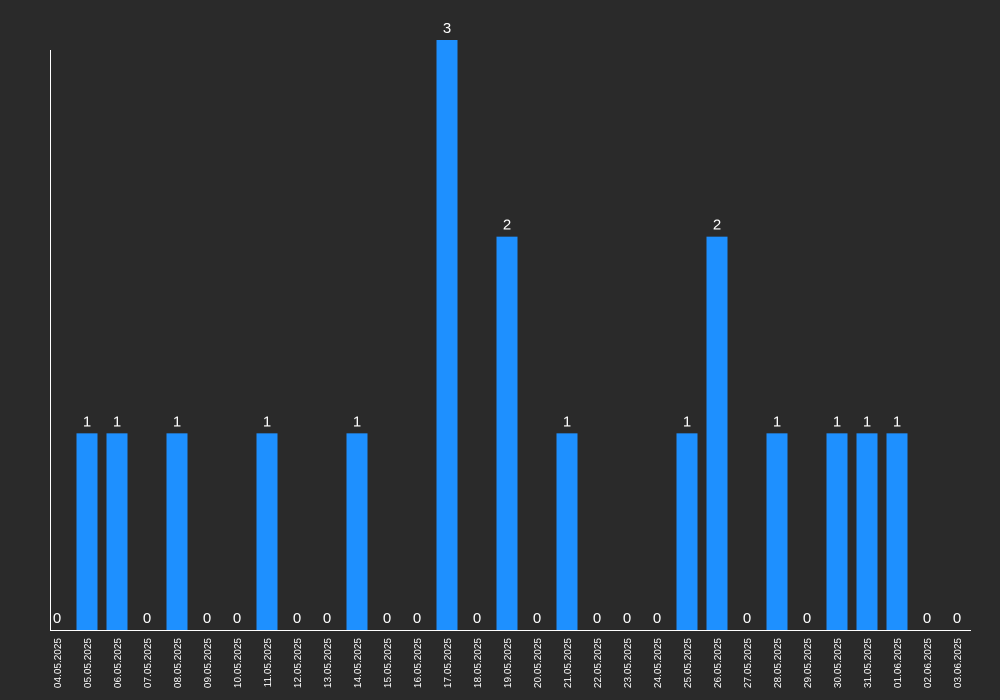 This screenshot has width=1000, height=700. What do you see at coordinates (418, 663) in the screenshot?
I see `x-tick-label: 16.05.2025` at bounding box center [418, 663].